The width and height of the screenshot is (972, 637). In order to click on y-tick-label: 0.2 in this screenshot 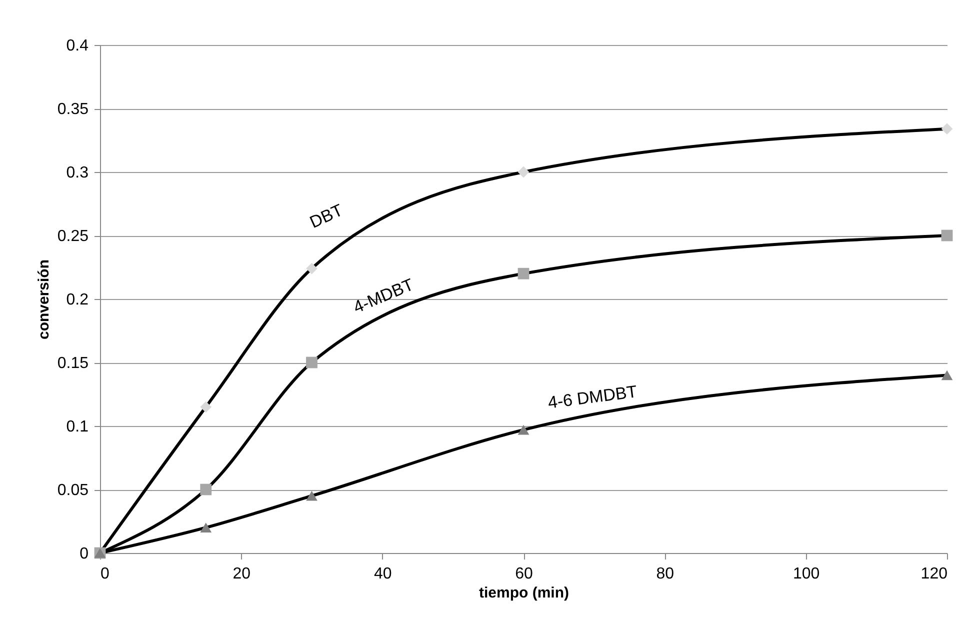, I will do `click(77, 300)`.